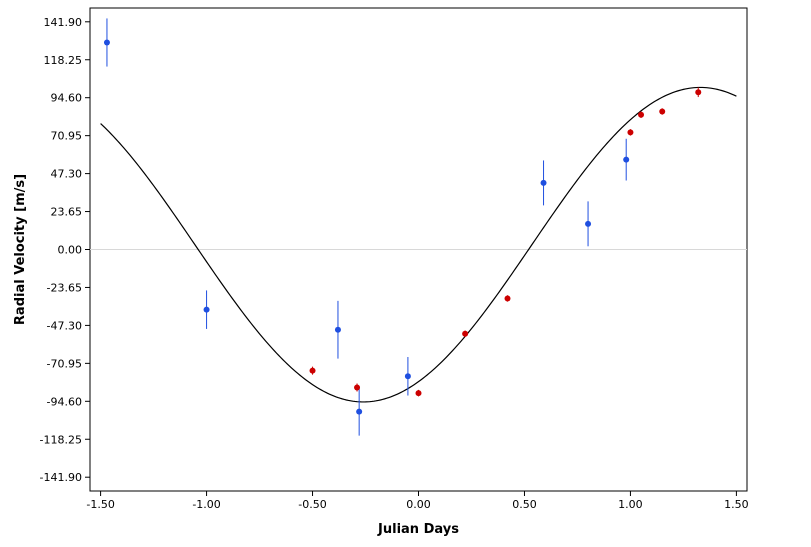 This screenshot has height=547, width=811. Describe the element at coordinates (67, 136) in the screenshot. I see `y-tick-label: 70.95` at that location.